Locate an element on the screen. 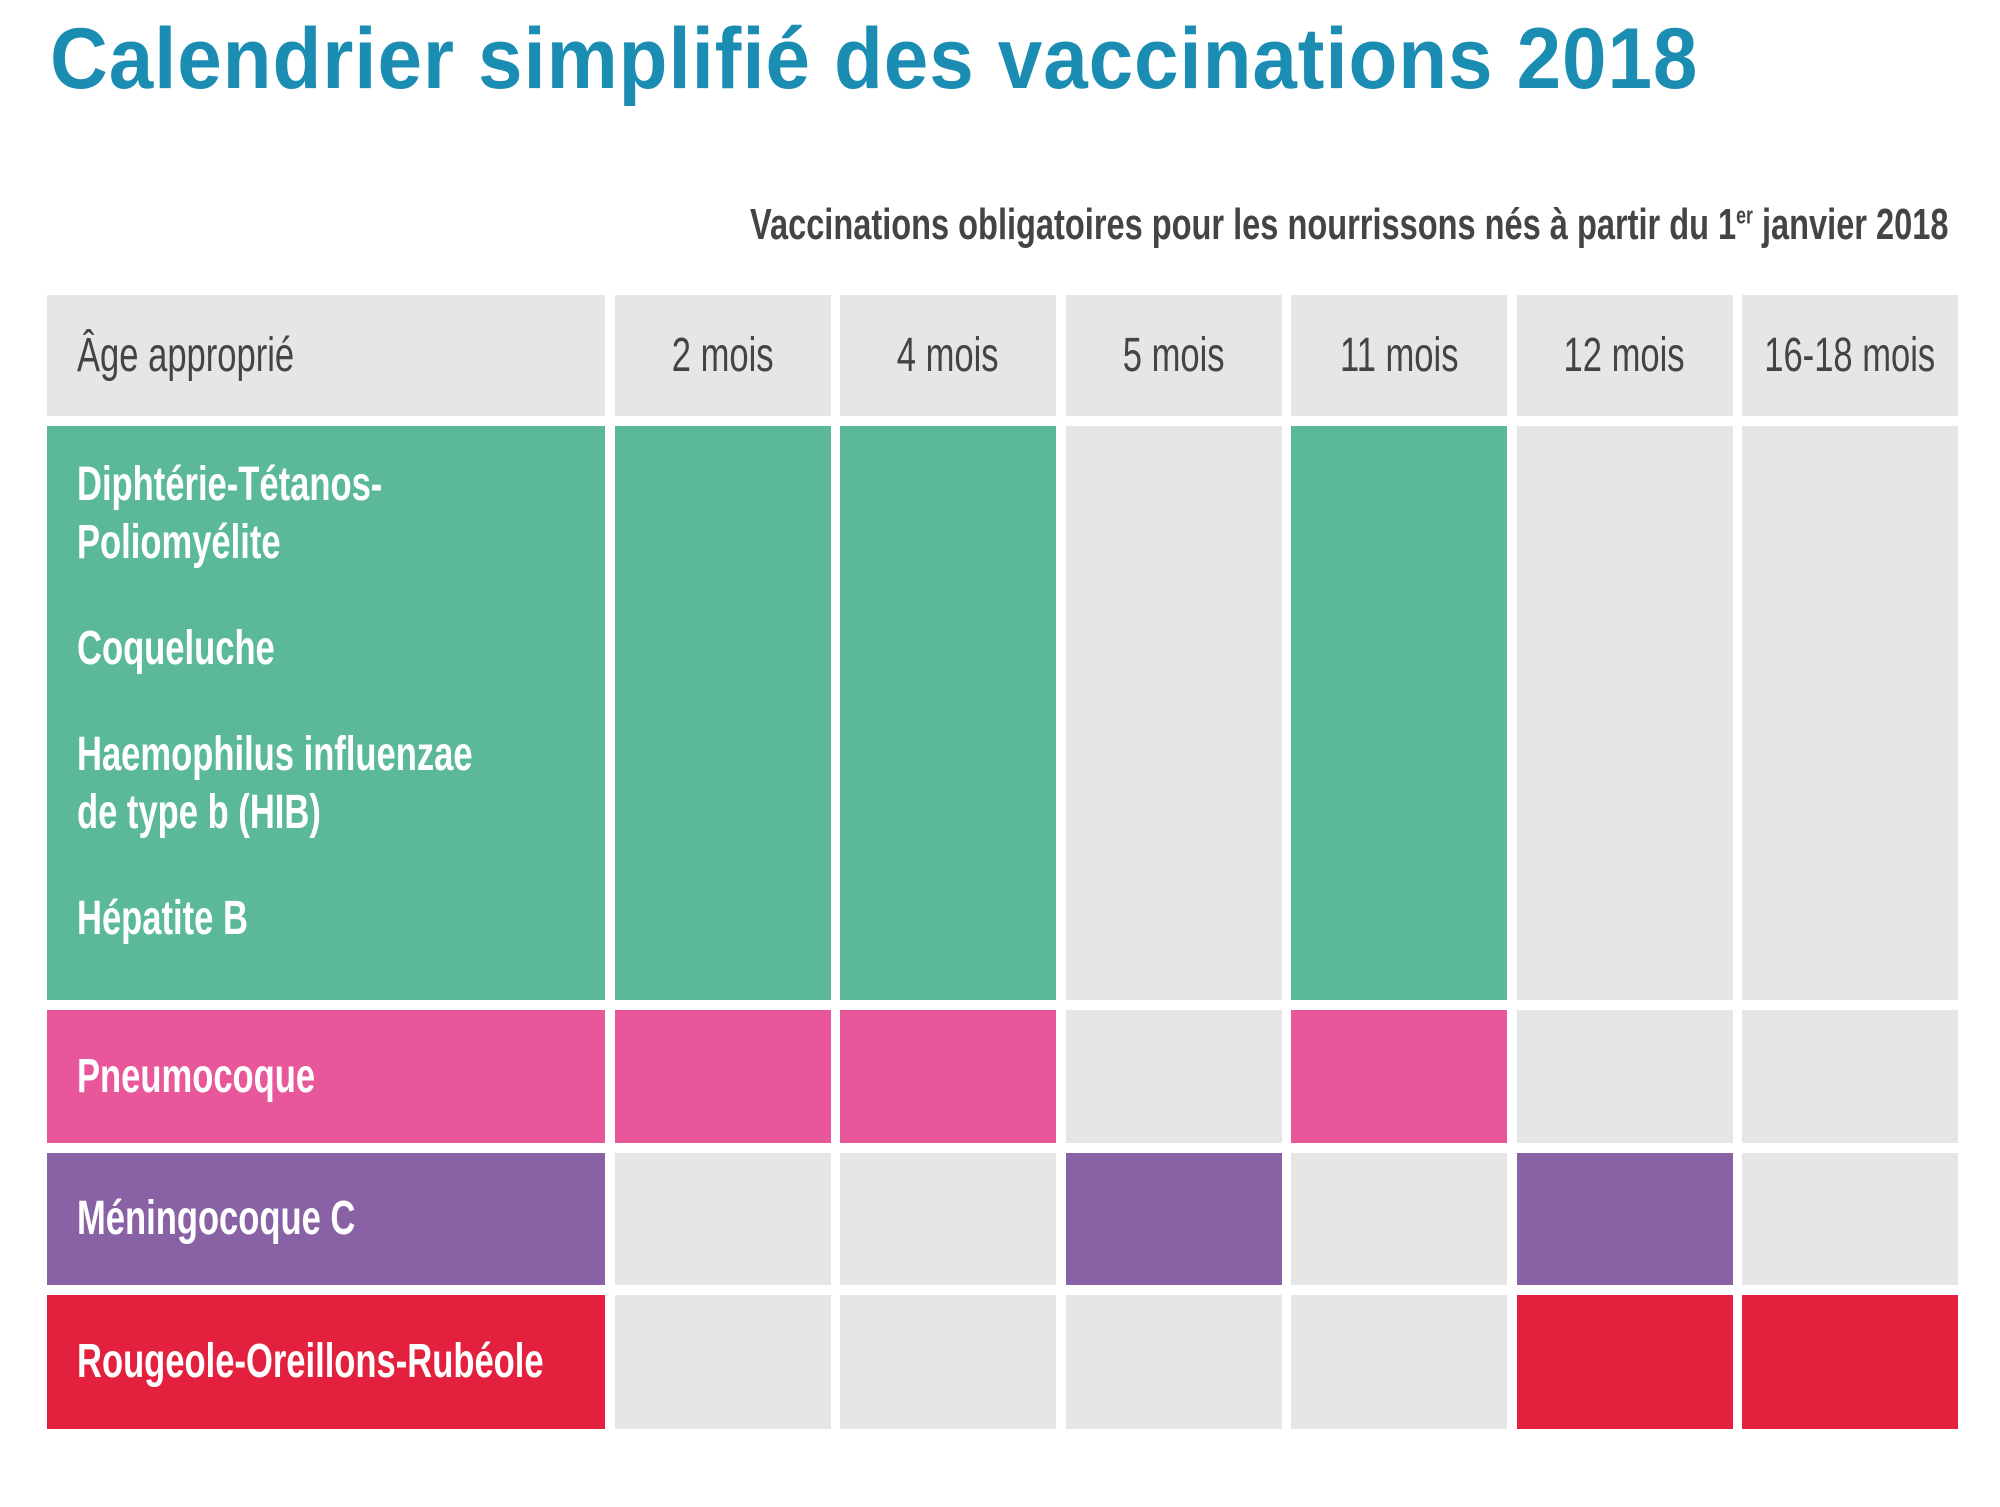 This screenshot has width=2000, height=1507. header-age-text: 2 mois is located at coordinates (722, 355).